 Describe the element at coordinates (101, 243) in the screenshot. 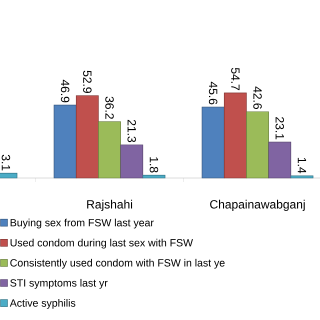

I see `legend-label: Used condom during last sex with FSW` at that location.